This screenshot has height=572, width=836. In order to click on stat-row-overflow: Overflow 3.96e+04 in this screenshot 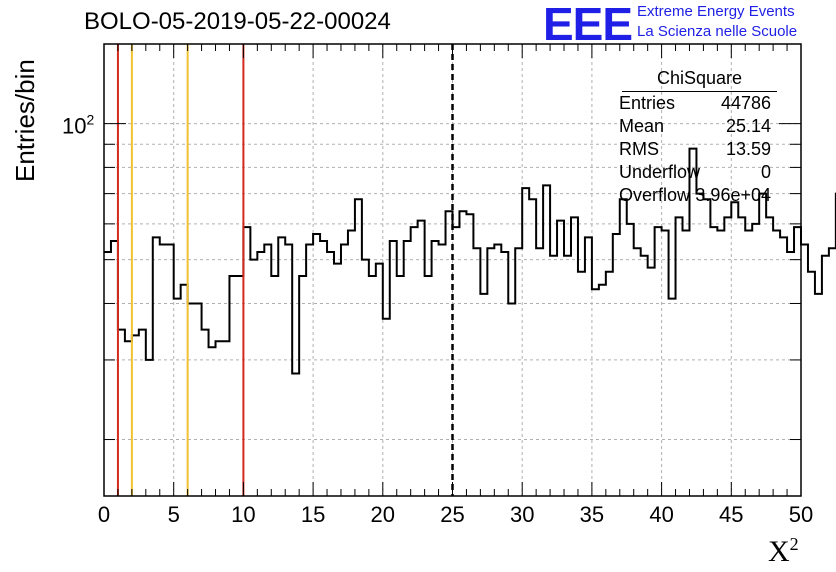, I will do `click(694, 195)`.